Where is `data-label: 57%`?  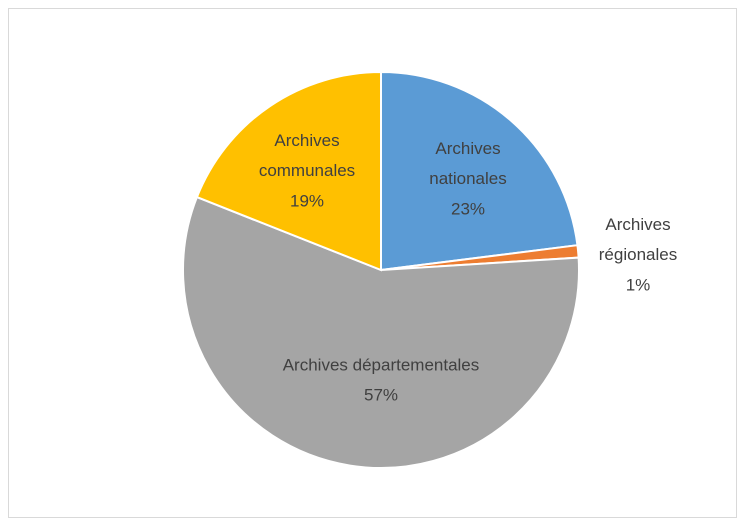
data-label: 57% is located at coordinates (381, 394).